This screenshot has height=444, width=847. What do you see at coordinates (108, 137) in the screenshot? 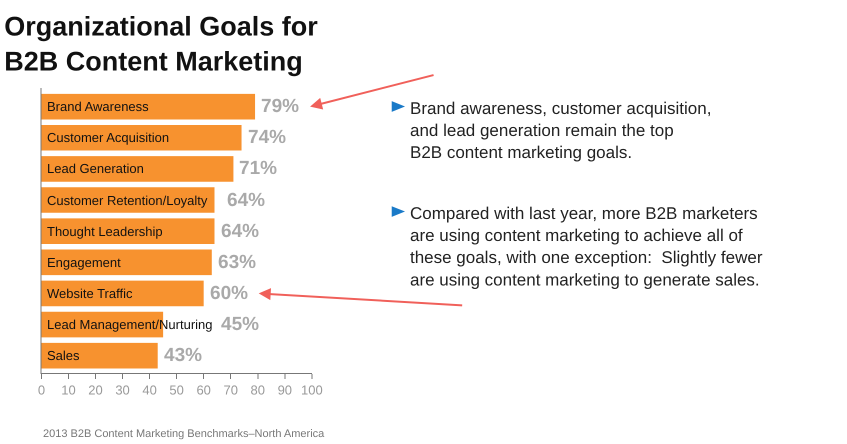
I see `y-tick-label: Customer Acquisition` at bounding box center [108, 137].